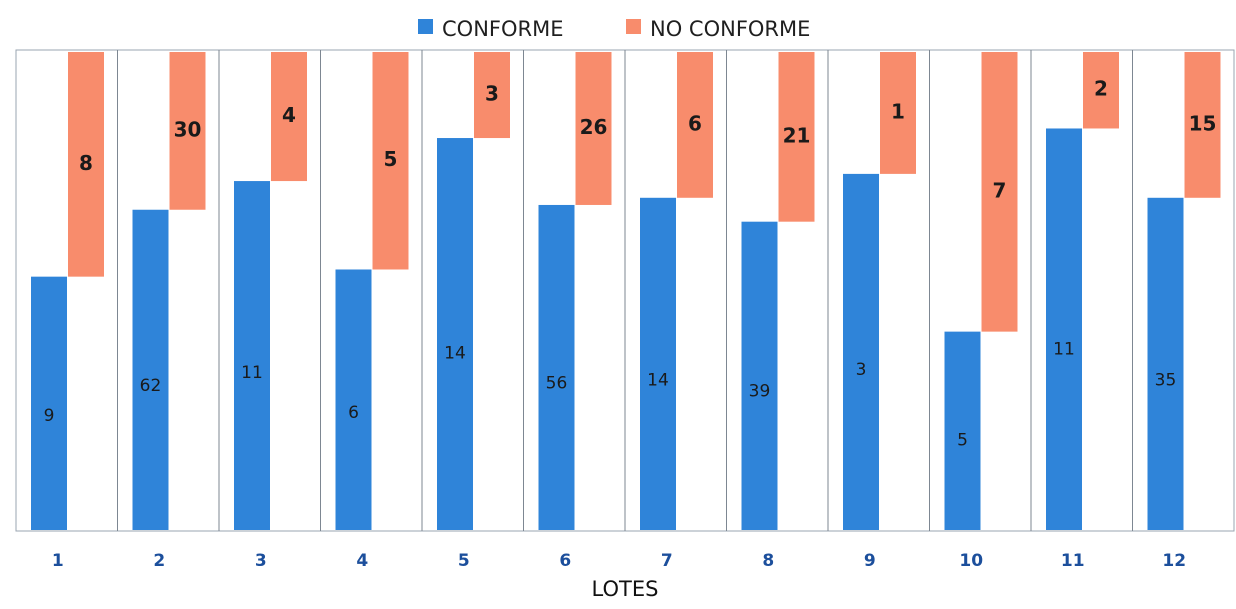  What do you see at coordinates (159, 561) in the screenshot?
I see `x-tick-label: 2` at bounding box center [159, 561].